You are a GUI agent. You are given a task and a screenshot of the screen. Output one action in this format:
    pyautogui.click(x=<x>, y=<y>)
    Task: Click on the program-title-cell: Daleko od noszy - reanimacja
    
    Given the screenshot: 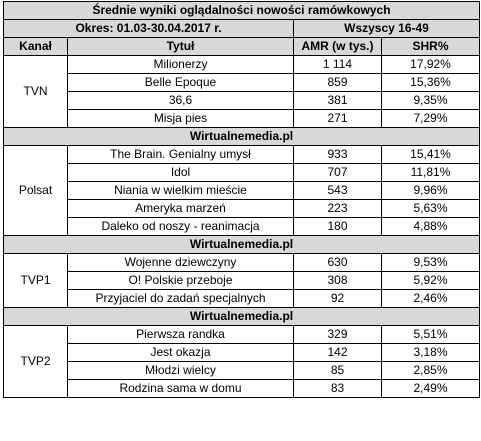 What is the action you would take?
    pyautogui.click(x=181, y=227)
    